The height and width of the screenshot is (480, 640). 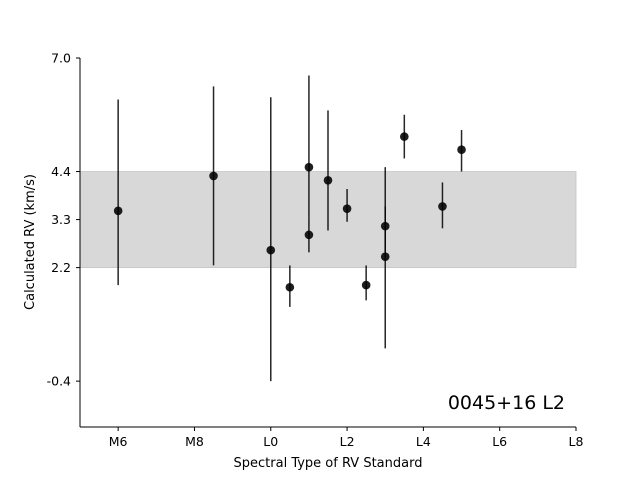 I want to click on y-tick-label-1: -0.4, so click(x=59, y=381).